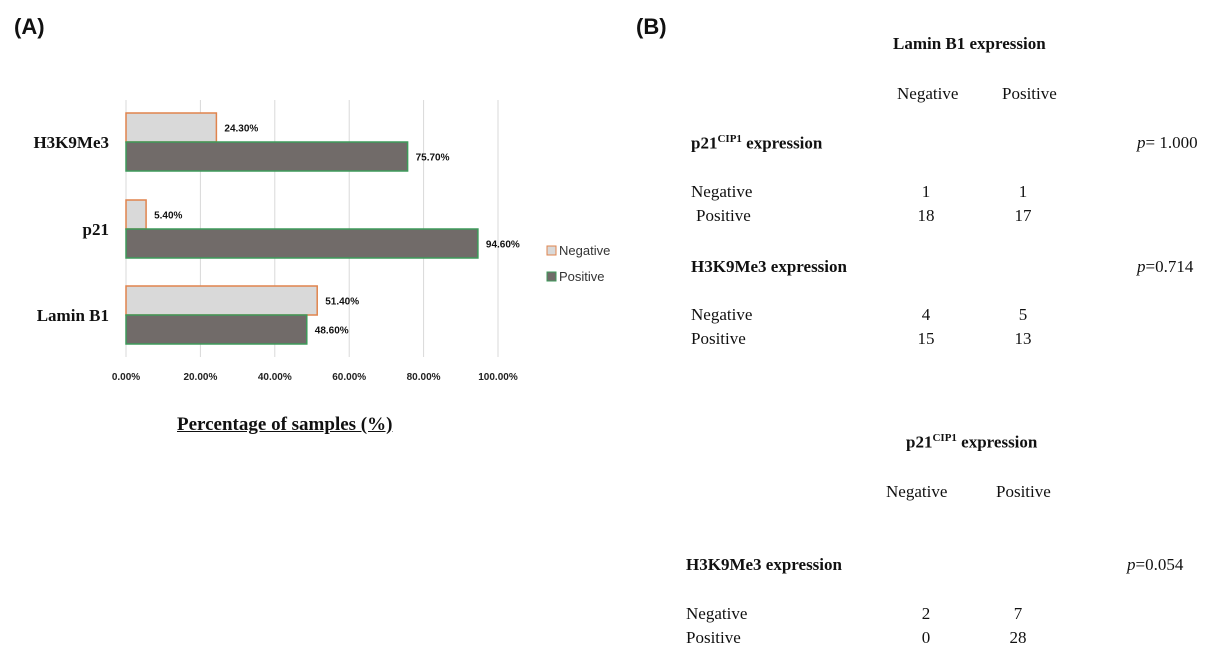  What do you see at coordinates (200, 377) in the screenshot?
I see `x-tick-label: 20.00%` at bounding box center [200, 377].